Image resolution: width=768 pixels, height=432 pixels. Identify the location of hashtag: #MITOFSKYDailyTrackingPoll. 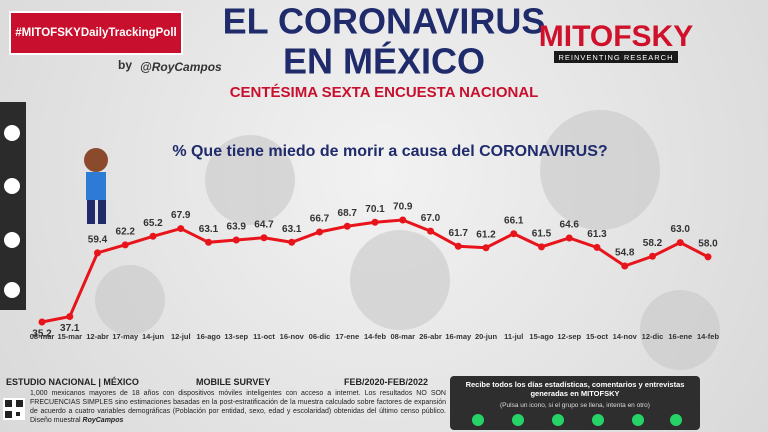
(95, 33).